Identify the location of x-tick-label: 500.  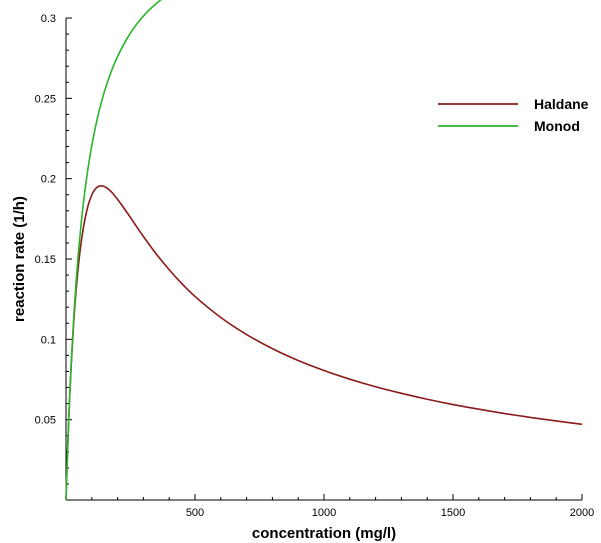
(195, 513).